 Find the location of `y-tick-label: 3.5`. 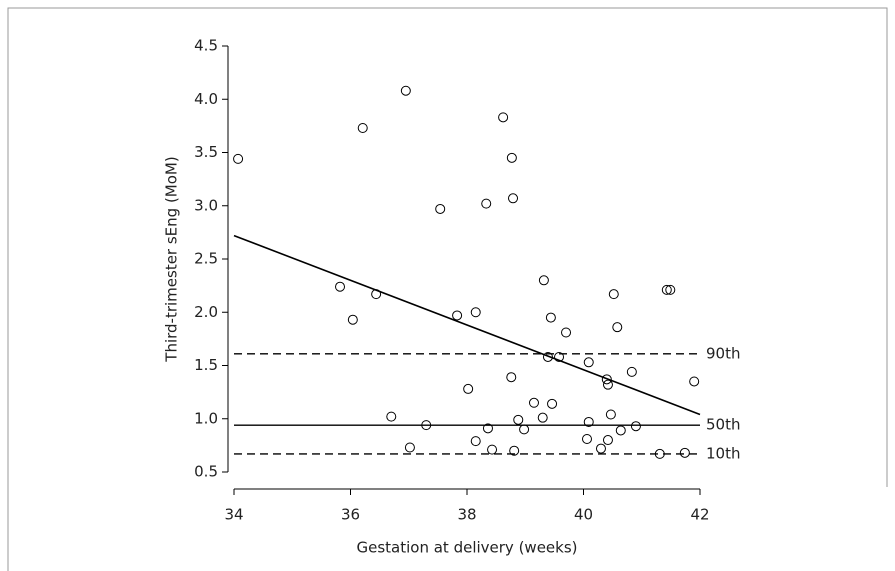

y-tick-label: 3.5 is located at coordinates (206, 152).